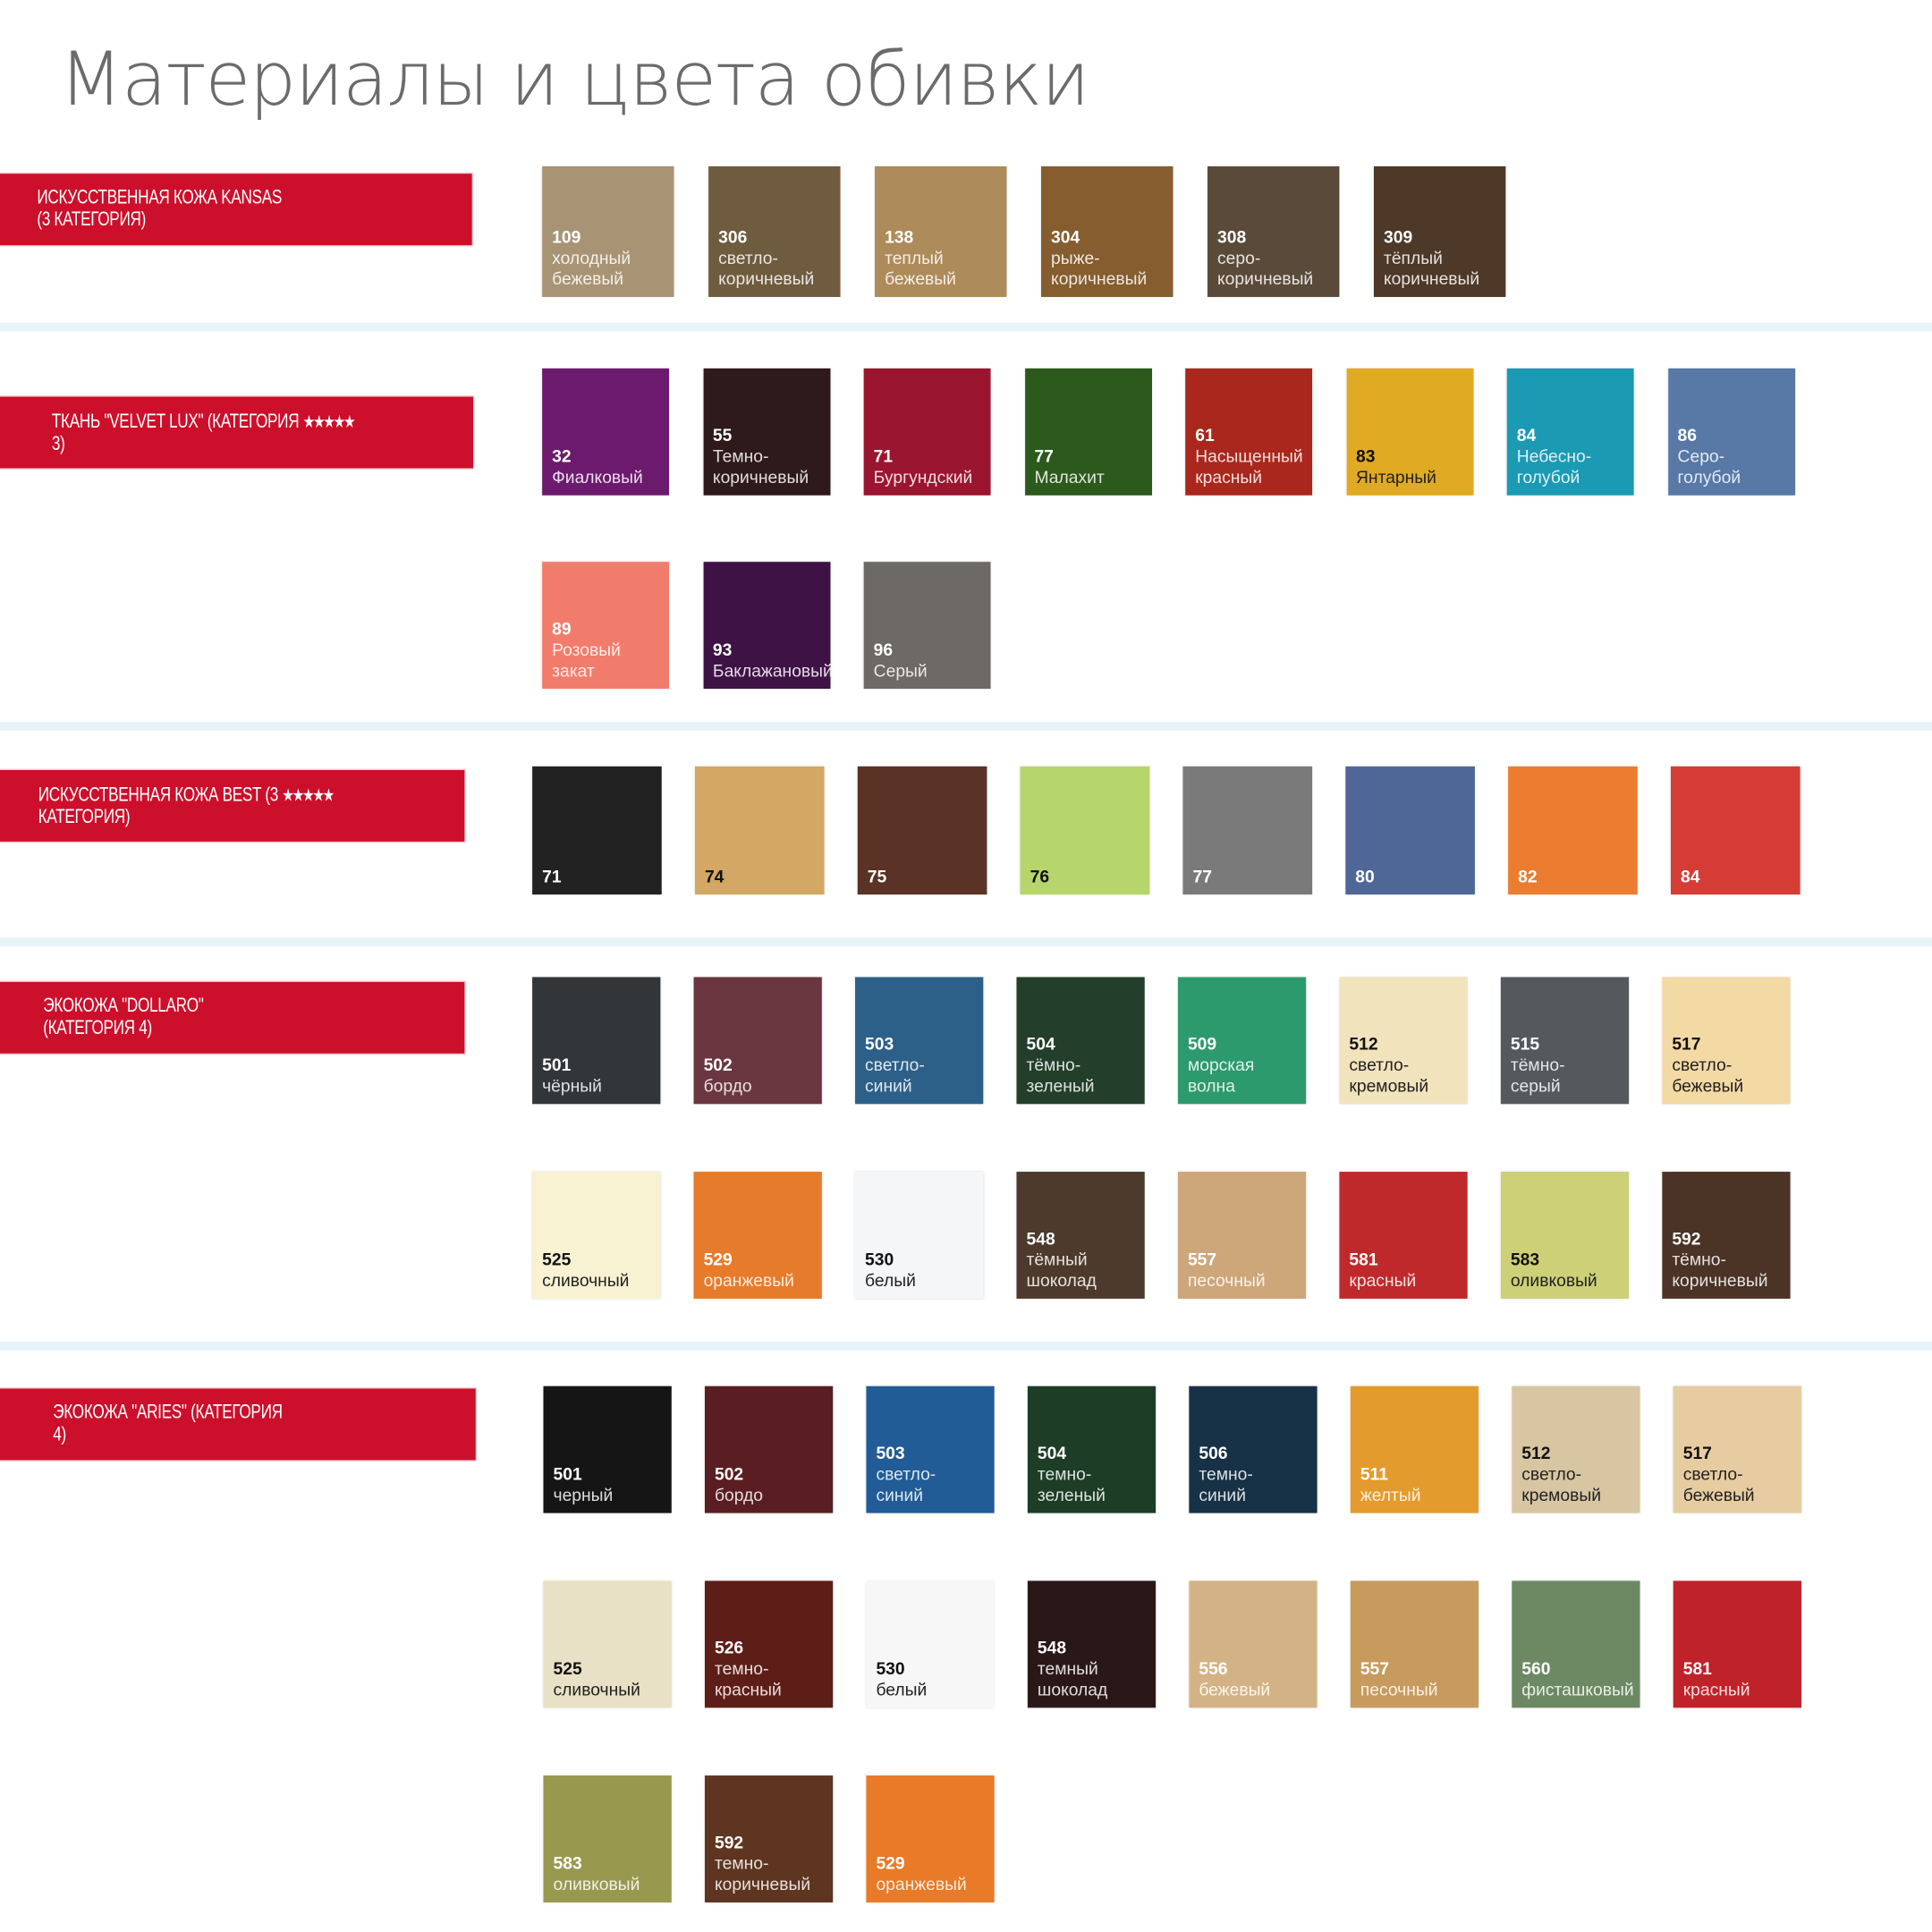 The width and height of the screenshot is (1932, 1932). Describe the element at coordinates (1099, 268) in the screenshot. I see `swatch-name: рыже- коричневый` at that location.